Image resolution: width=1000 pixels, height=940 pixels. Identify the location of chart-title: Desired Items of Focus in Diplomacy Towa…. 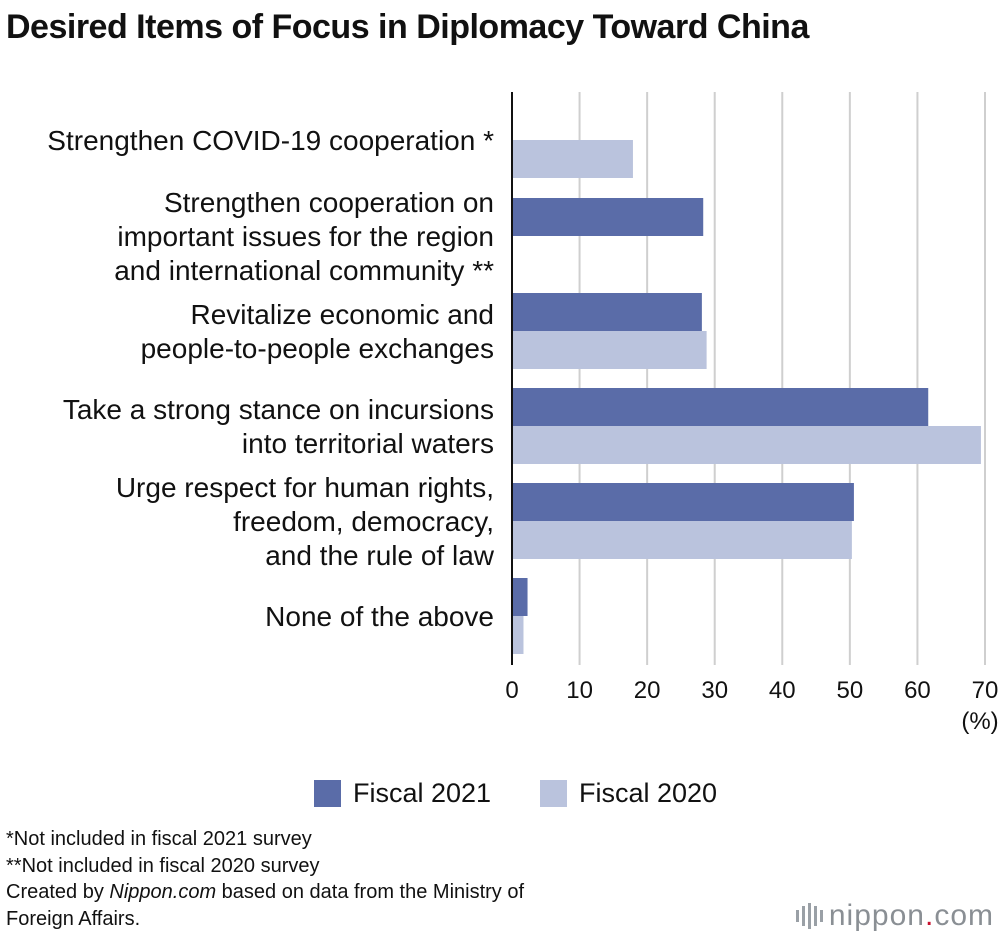
(407, 27).